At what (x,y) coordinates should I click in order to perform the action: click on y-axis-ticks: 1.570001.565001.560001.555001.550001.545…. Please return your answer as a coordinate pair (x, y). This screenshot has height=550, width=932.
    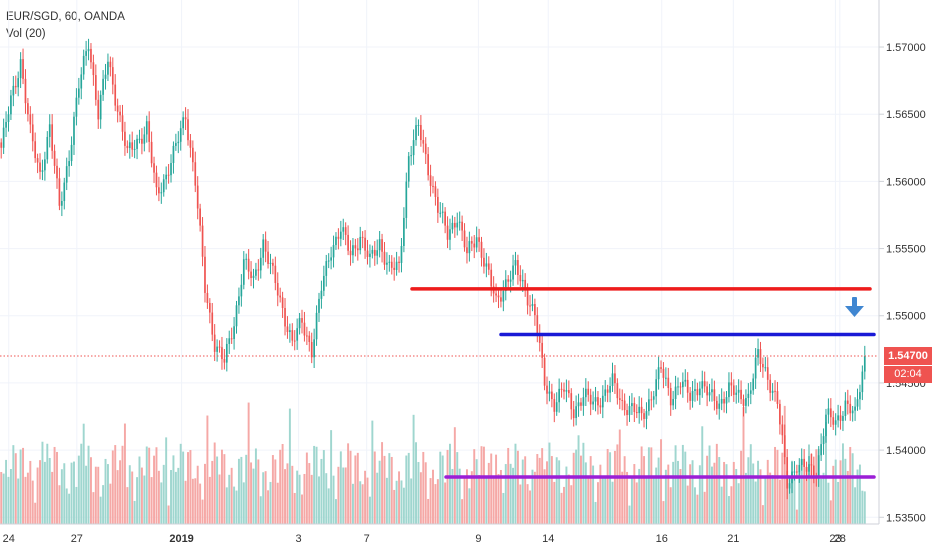
    Looking at the image, I should click on (902, 283).